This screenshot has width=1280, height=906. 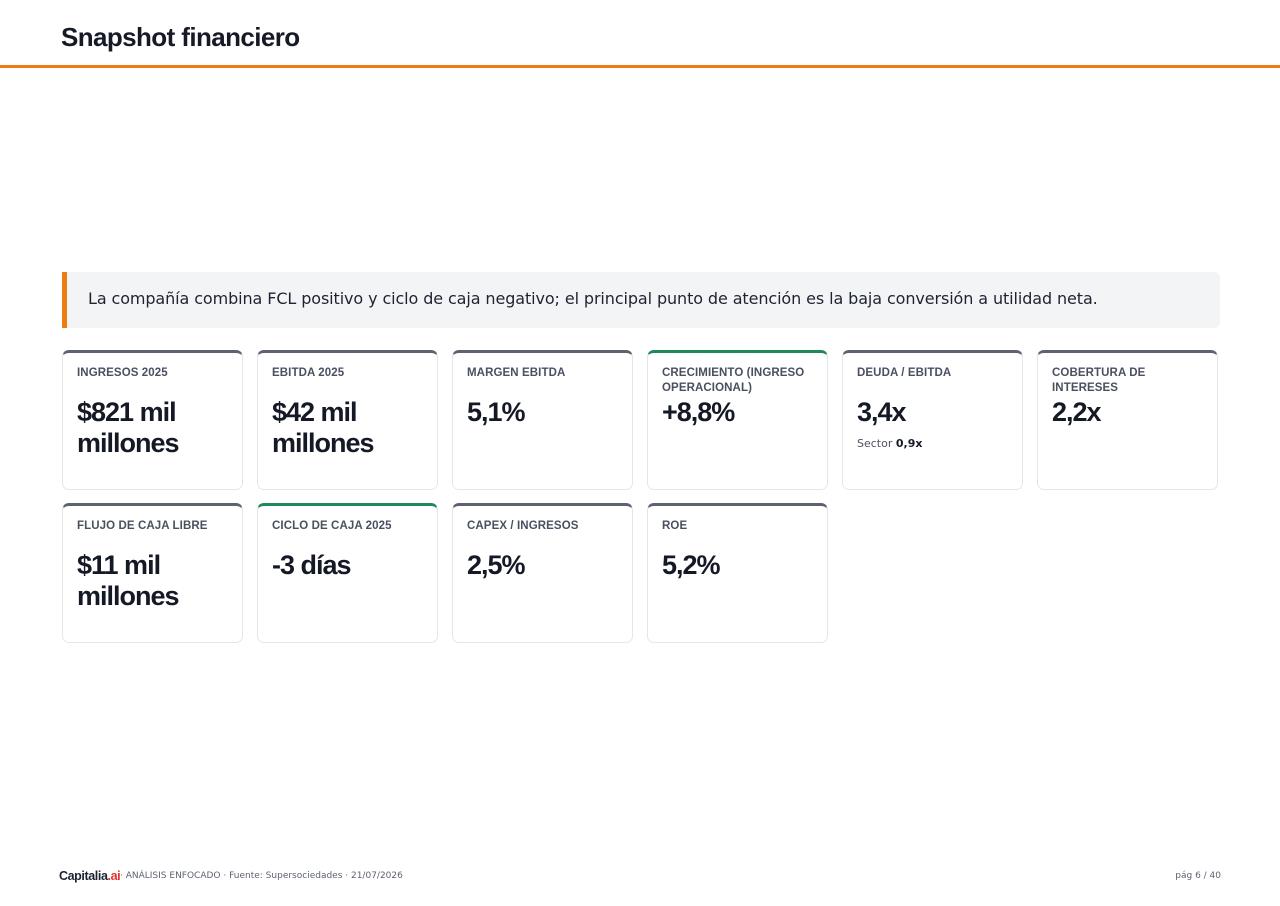 I want to click on sector-benchmark-label: Sector, so click(x=875, y=443).